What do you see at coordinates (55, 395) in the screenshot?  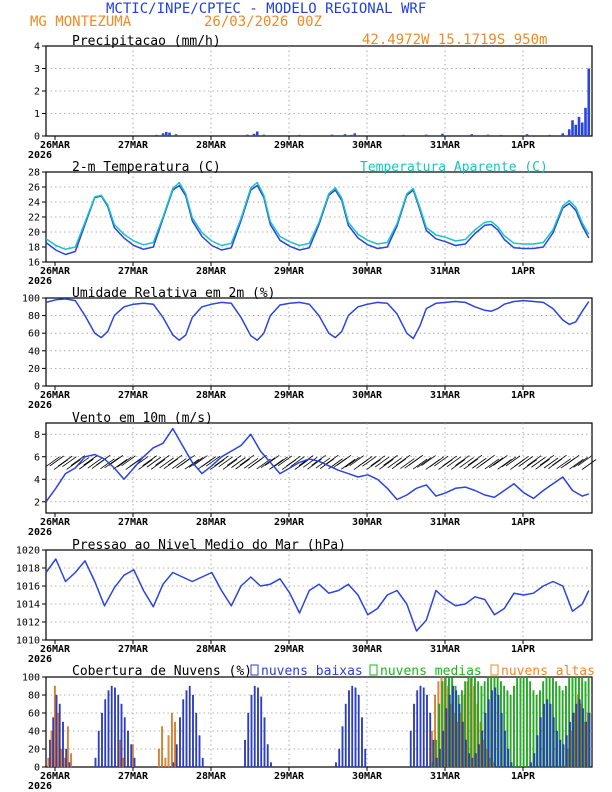 I see `rh-xtick-label: 26MAR` at bounding box center [55, 395].